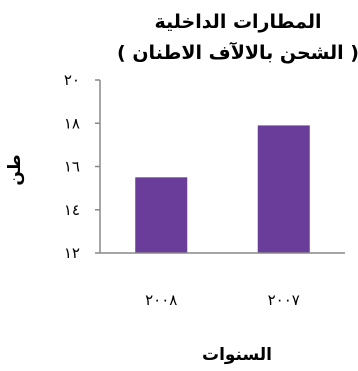 This screenshot has width=358, height=371. What do you see at coordinates (72, 80) in the screenshot?
I see `y-axis-tick-label: ٢٠` at bounding box center [72, 80].